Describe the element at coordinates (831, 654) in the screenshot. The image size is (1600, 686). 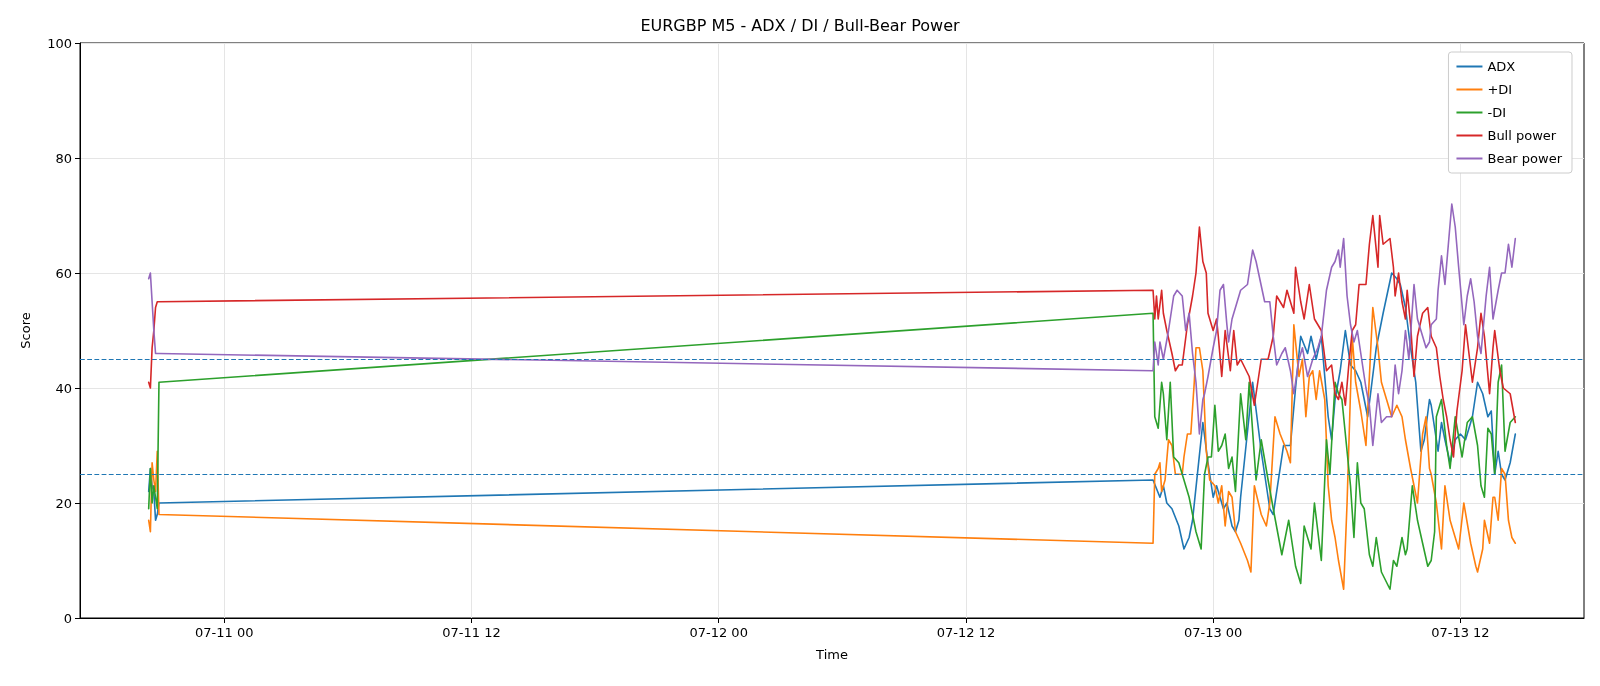
I see `x-axis-title: Time` at that location.